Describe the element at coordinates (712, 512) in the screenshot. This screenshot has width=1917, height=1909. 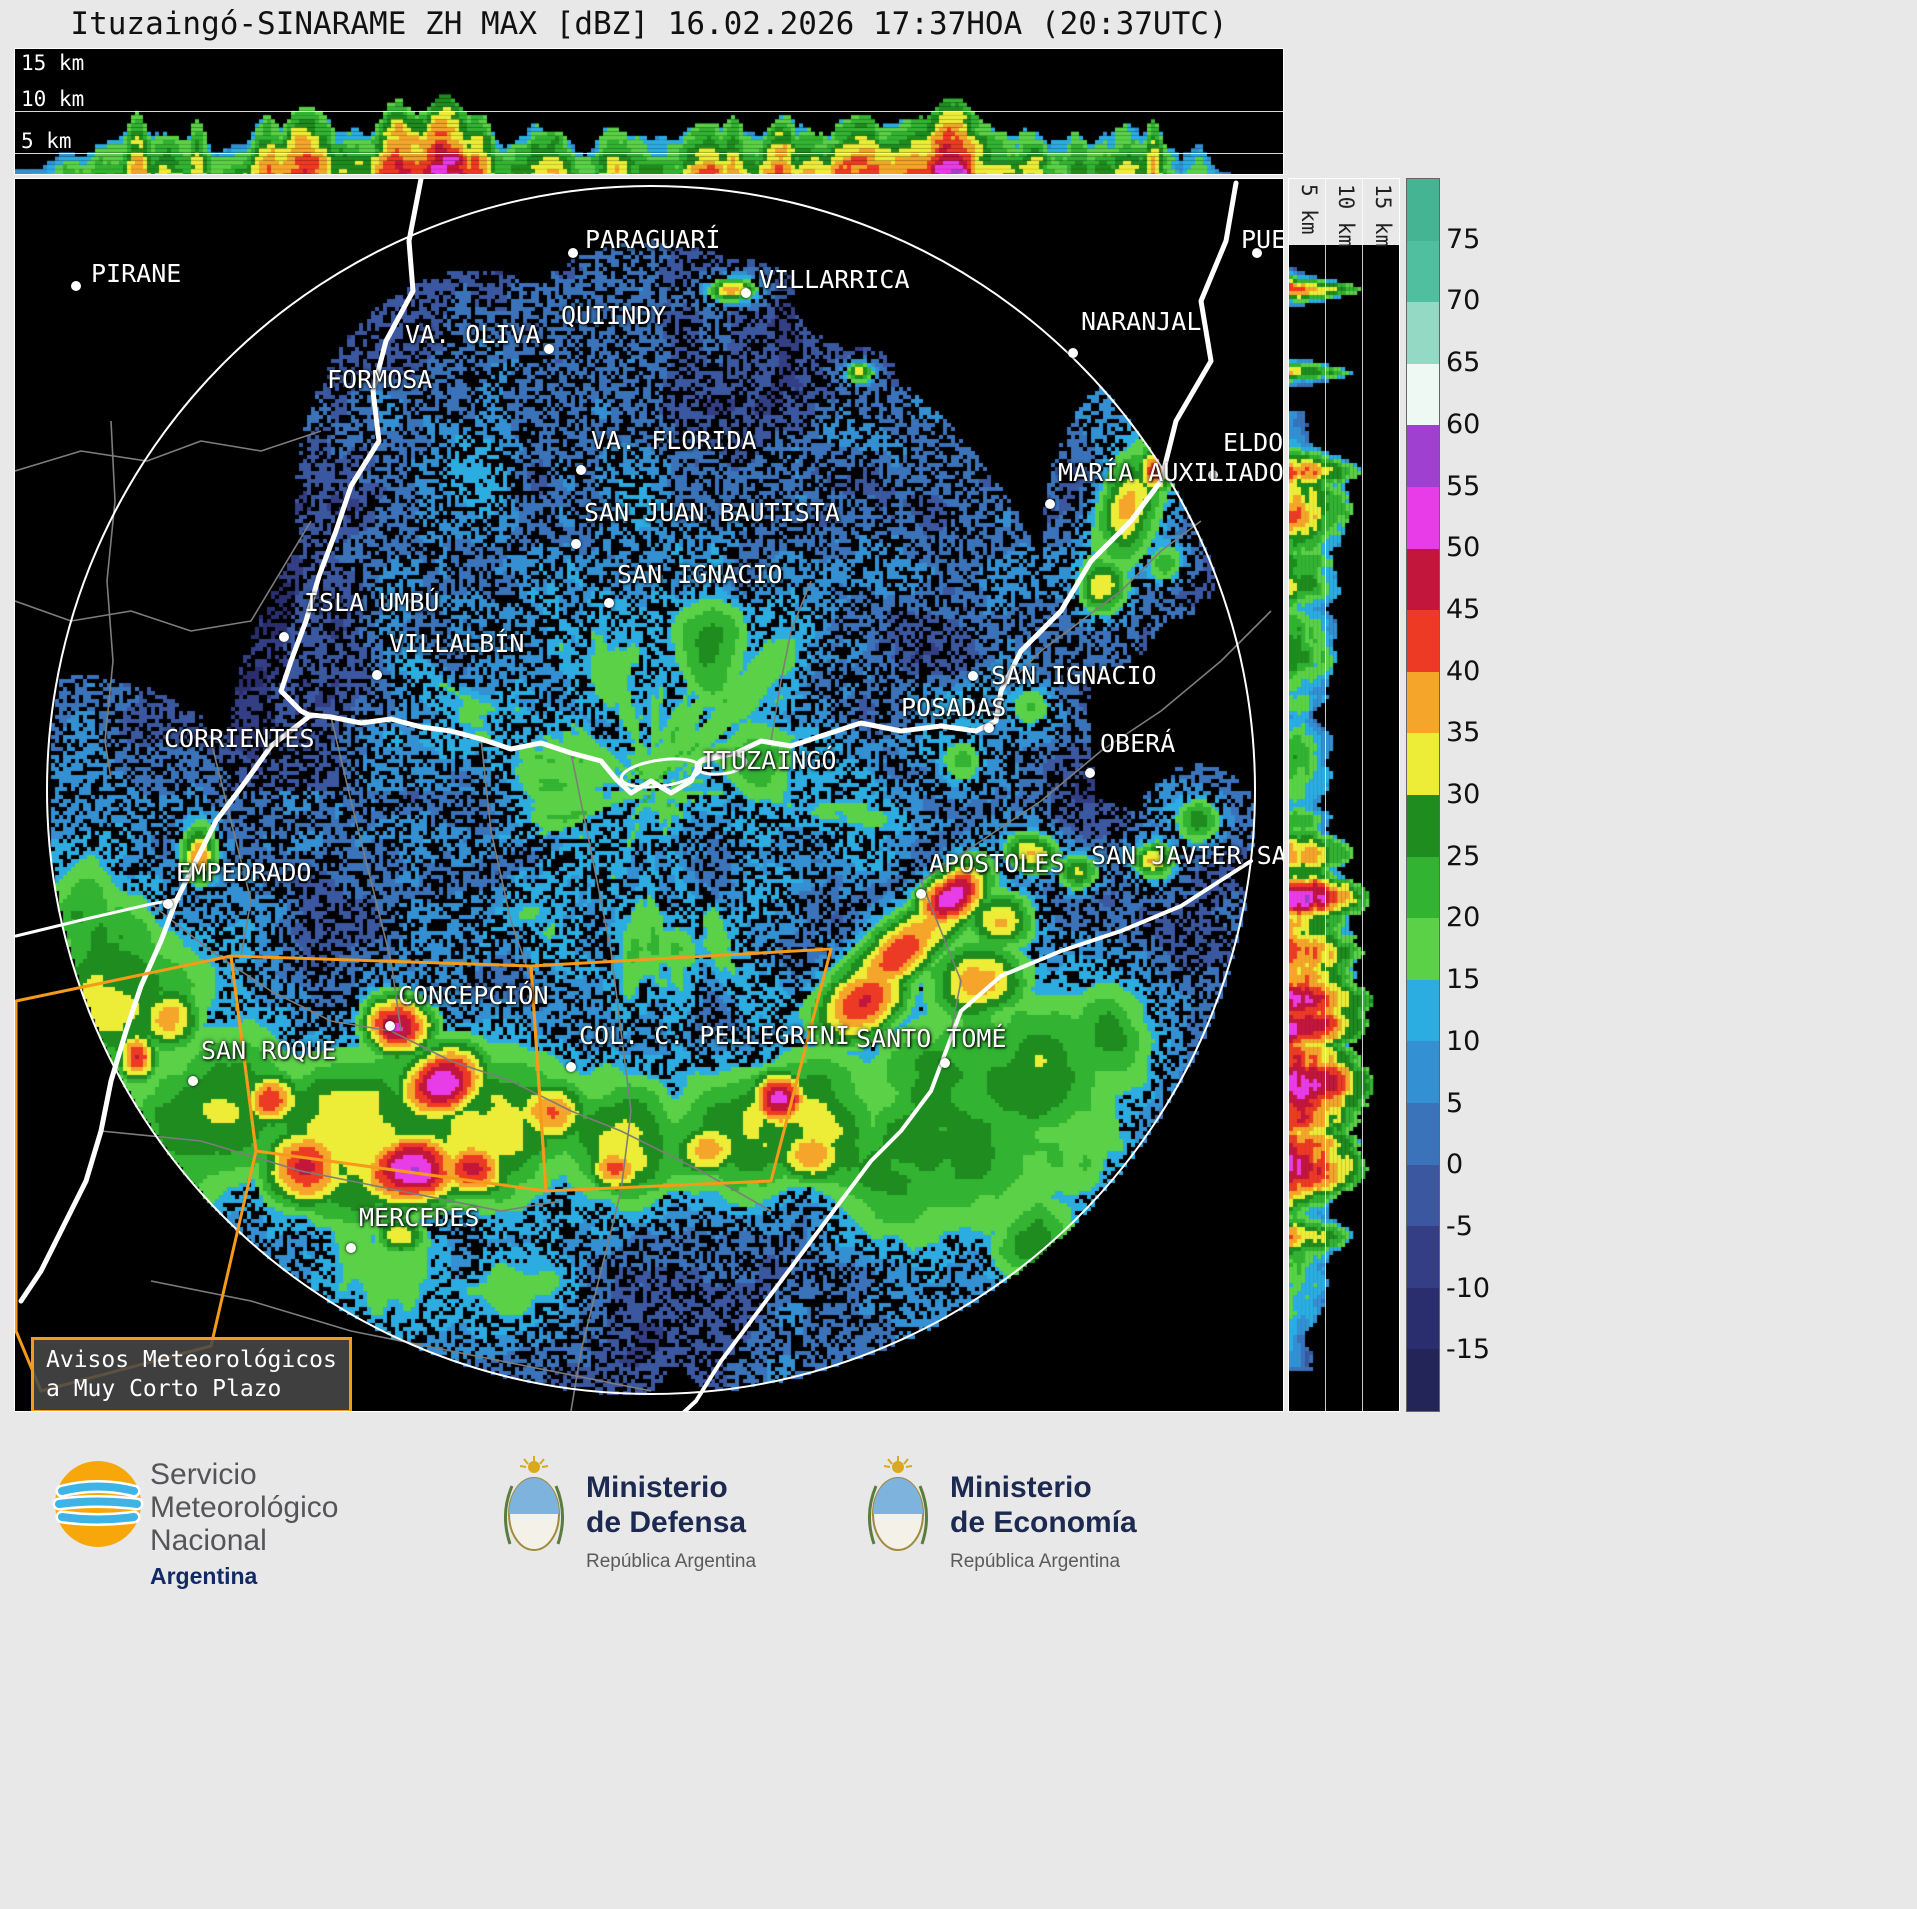
I see `city-label: SAN JUAN BAUTISTA` at that location.